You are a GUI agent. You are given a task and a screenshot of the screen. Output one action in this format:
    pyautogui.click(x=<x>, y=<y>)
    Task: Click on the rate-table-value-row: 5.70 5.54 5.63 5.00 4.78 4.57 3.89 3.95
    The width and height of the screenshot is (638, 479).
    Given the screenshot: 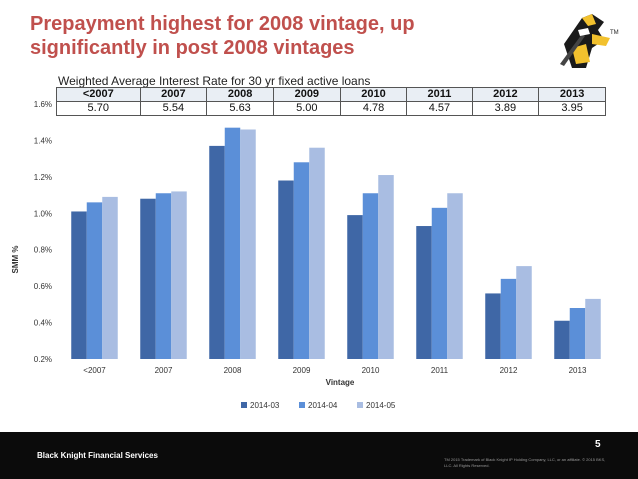 What is the action you would take?
    pyautogui.click(x=331, y=108)
    